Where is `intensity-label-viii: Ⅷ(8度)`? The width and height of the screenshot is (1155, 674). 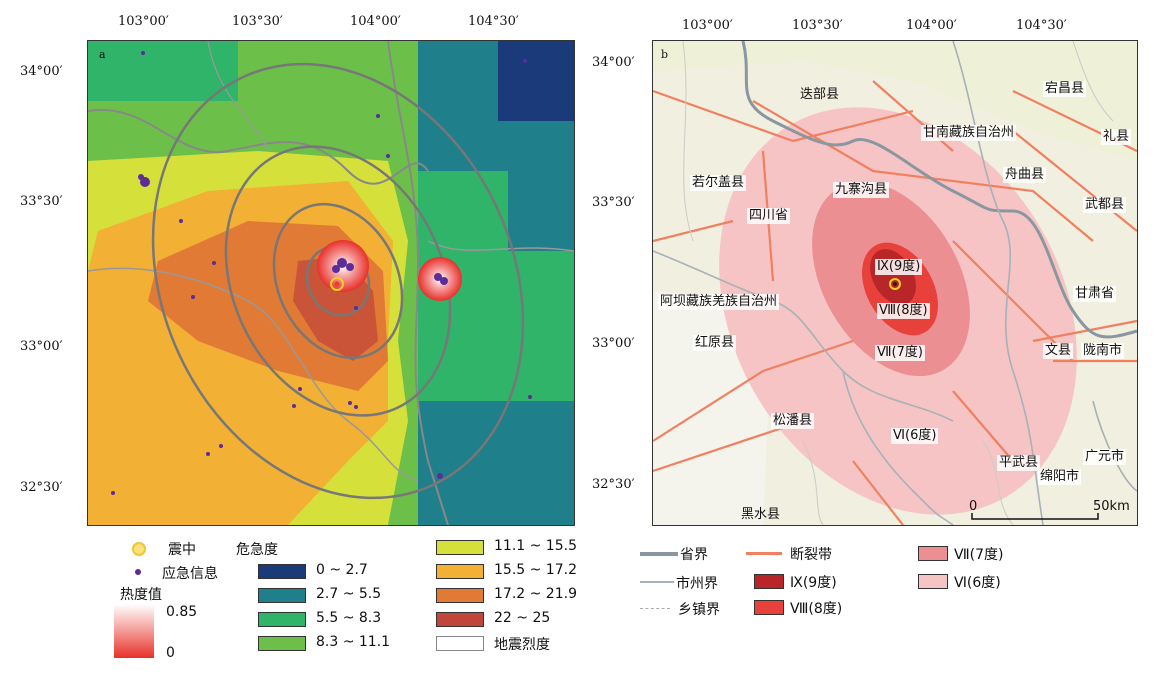
intensity-label-viii: Ⅷ(8度) is located at coordinates (903, 311).